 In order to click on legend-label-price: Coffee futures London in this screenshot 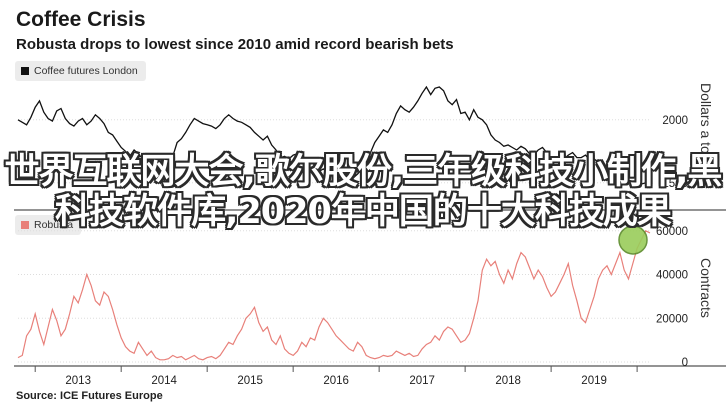, I will do `click(86, 71)`.